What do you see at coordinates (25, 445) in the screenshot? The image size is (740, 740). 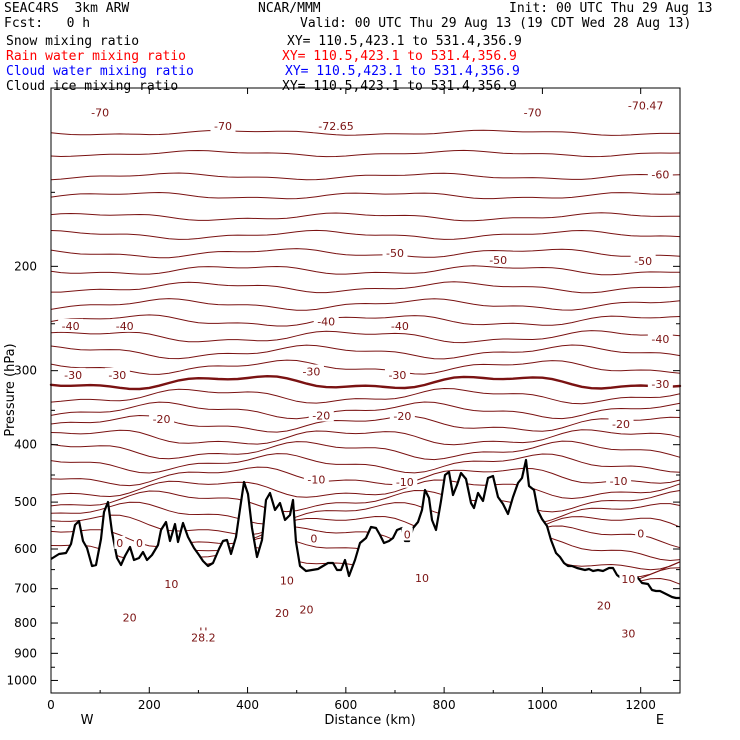 I see `y-tick-label: 400` at bounding box center [25, 445].